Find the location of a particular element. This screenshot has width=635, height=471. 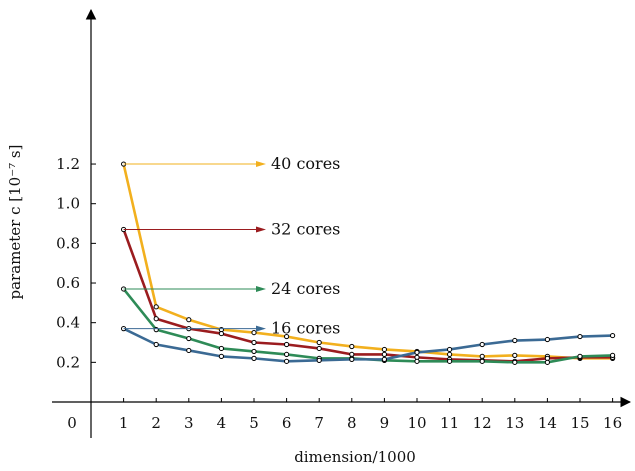

x-tick-label: 6 is located at coordinates (287, 423).